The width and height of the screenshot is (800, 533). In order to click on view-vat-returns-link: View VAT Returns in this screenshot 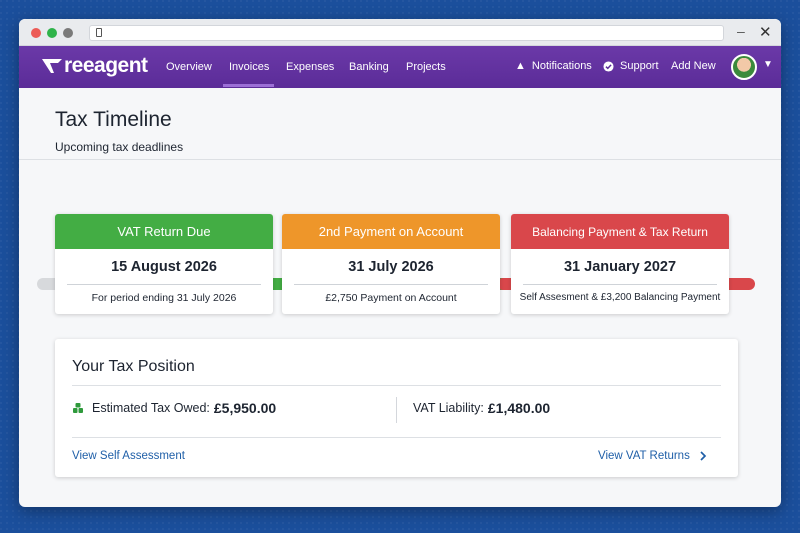, I will do `click(652, 456)`.